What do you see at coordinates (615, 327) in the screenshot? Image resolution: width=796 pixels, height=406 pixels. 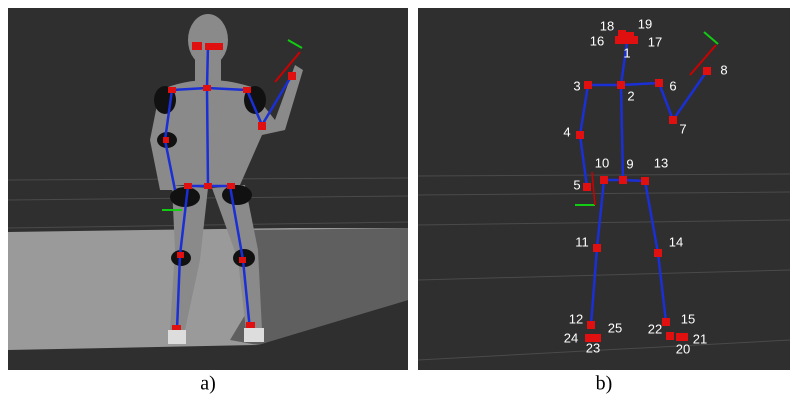 I see `joint-label: 25` at bounding box center [615, 327].